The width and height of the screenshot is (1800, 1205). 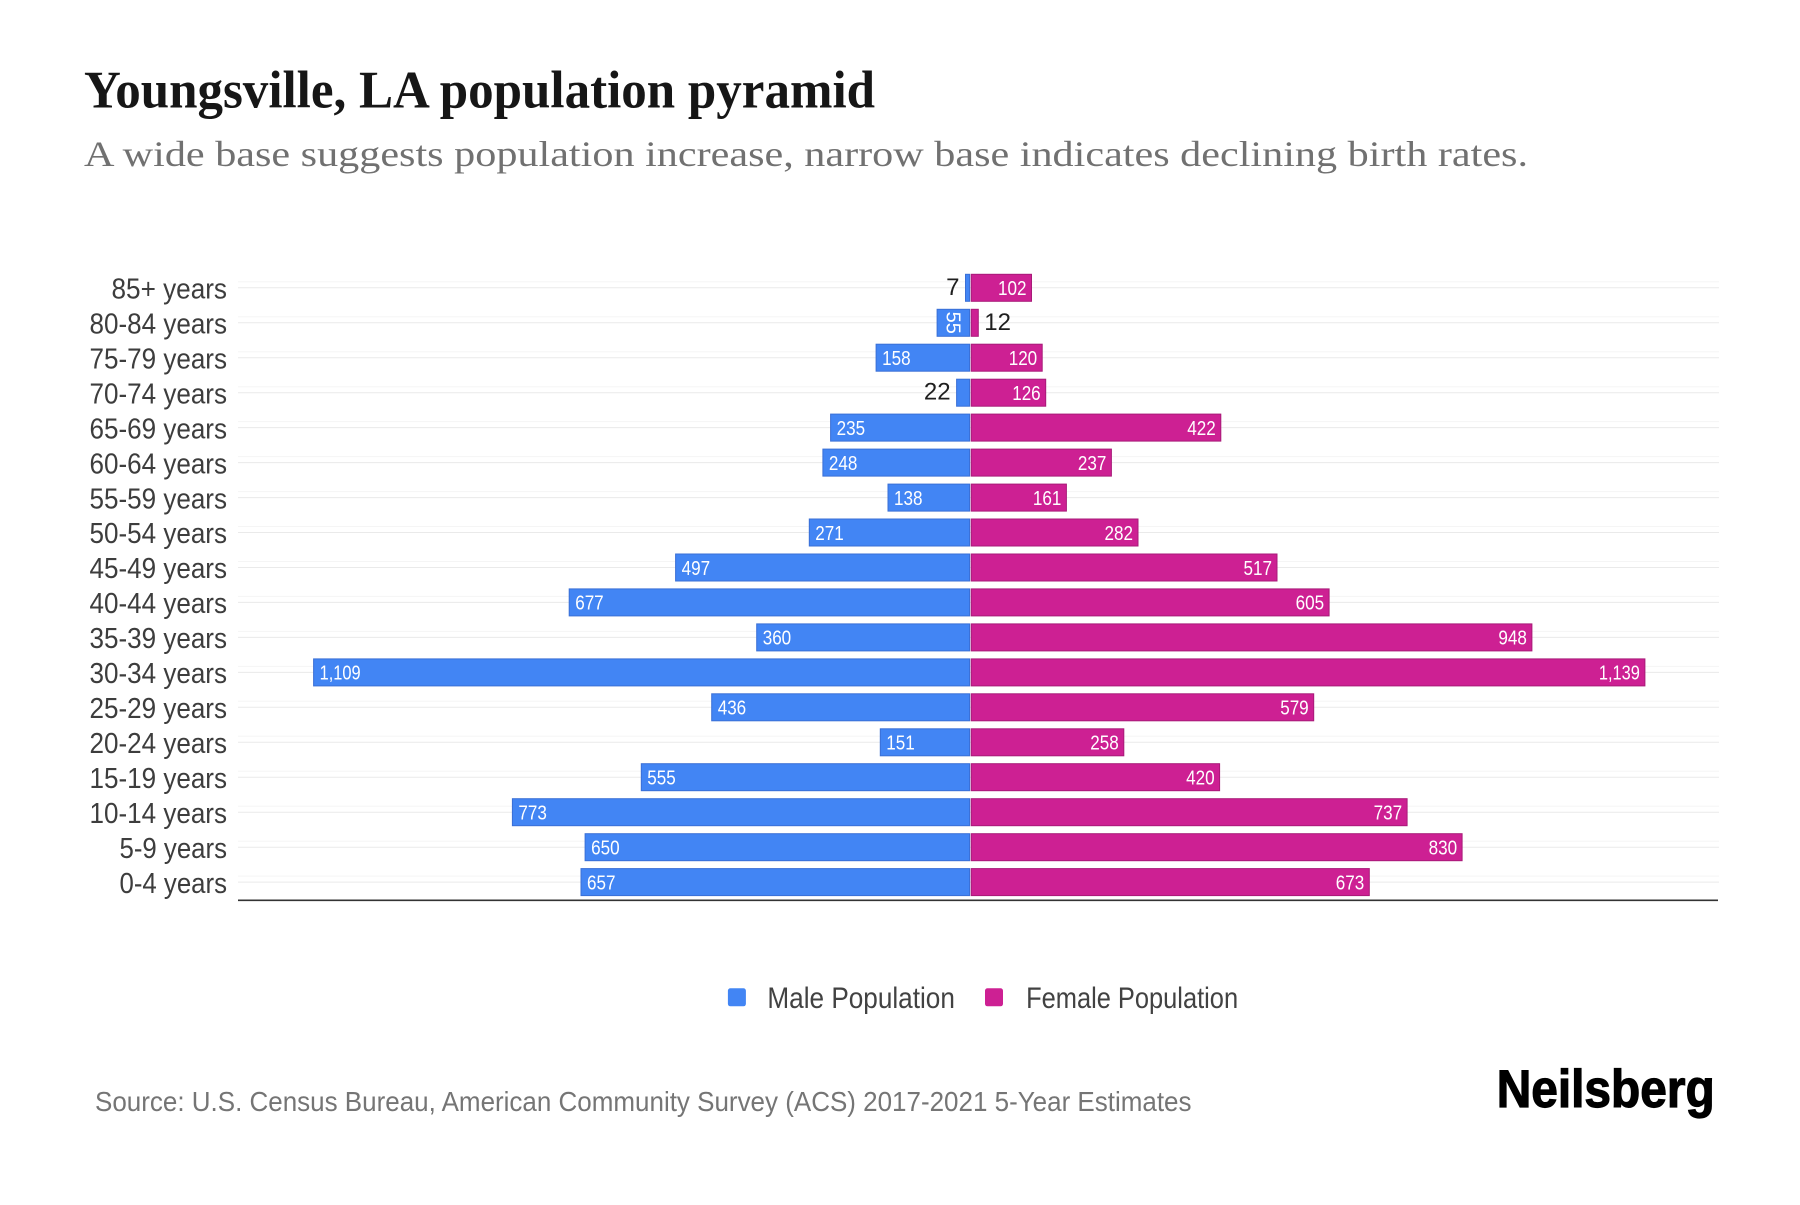 I want to click on svg-text:Youngsville, LA population pyr: Youngsville, LA population pyramid, so click(x=479, y=91).